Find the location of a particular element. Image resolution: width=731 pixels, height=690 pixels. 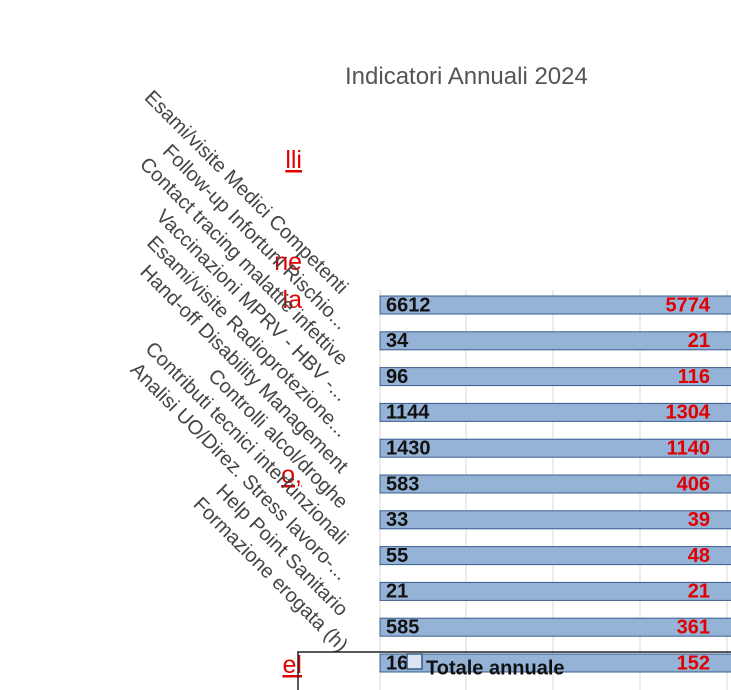

side-text: lli is located at coordinates (293, 160).